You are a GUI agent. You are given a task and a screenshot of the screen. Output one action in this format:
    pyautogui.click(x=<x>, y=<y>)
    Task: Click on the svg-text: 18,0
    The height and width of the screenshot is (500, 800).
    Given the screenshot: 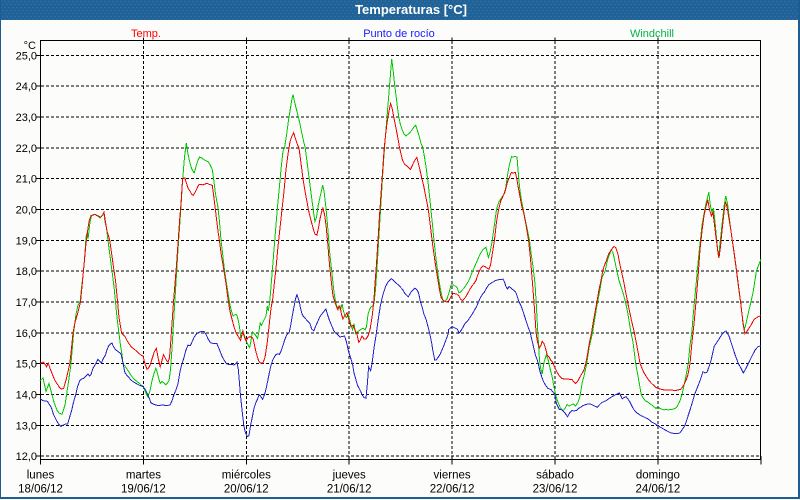 What is the action you would take?
    pyautogui.click(x=26, y=272)
    